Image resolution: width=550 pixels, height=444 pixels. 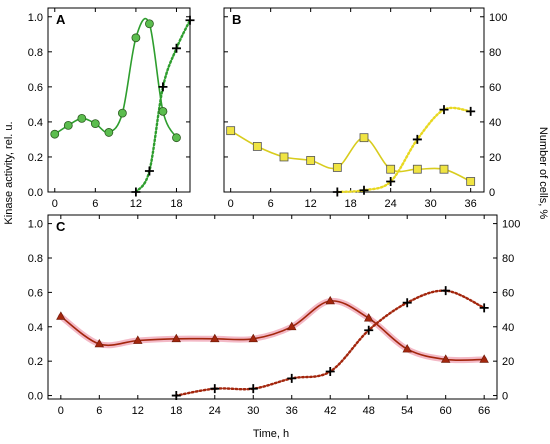 What do you see at coordinates (9, 172) in the screenshot?
I see `y-left-axis-label: Kinase activity, rel. u.` at bounding box center [9, 172].